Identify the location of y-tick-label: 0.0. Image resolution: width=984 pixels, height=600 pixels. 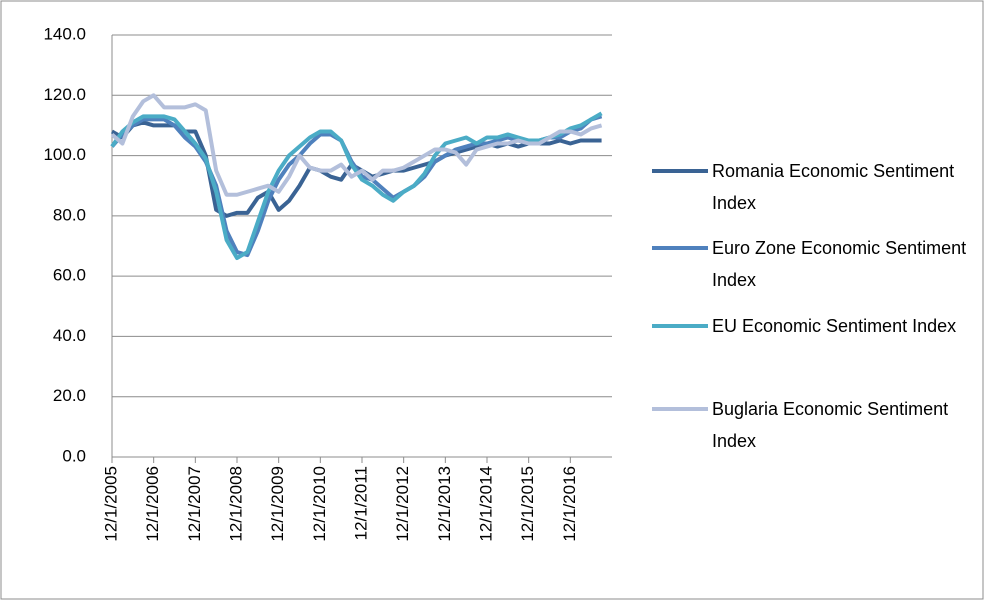
(74, 455).